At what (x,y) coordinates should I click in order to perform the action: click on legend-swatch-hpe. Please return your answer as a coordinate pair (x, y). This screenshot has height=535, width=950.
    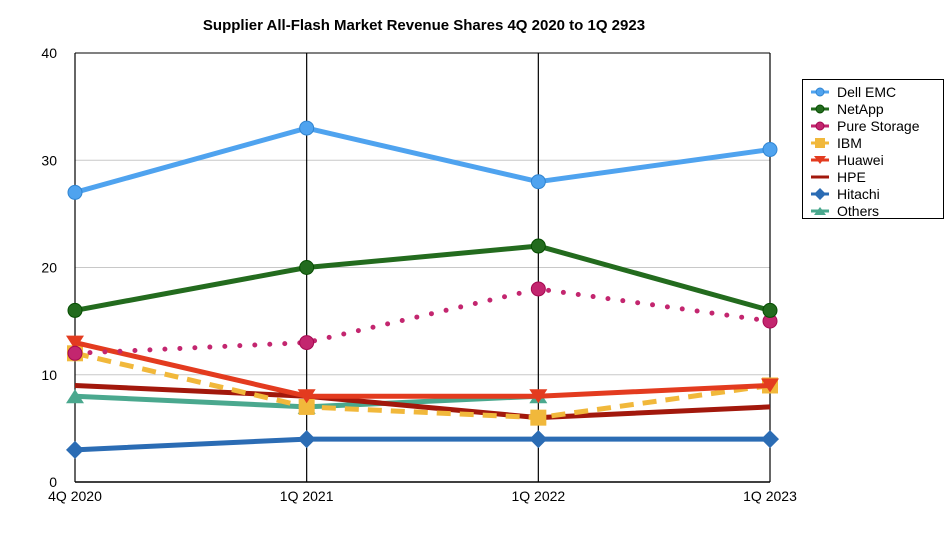
    Looking at the image, I should click on (820, 176).